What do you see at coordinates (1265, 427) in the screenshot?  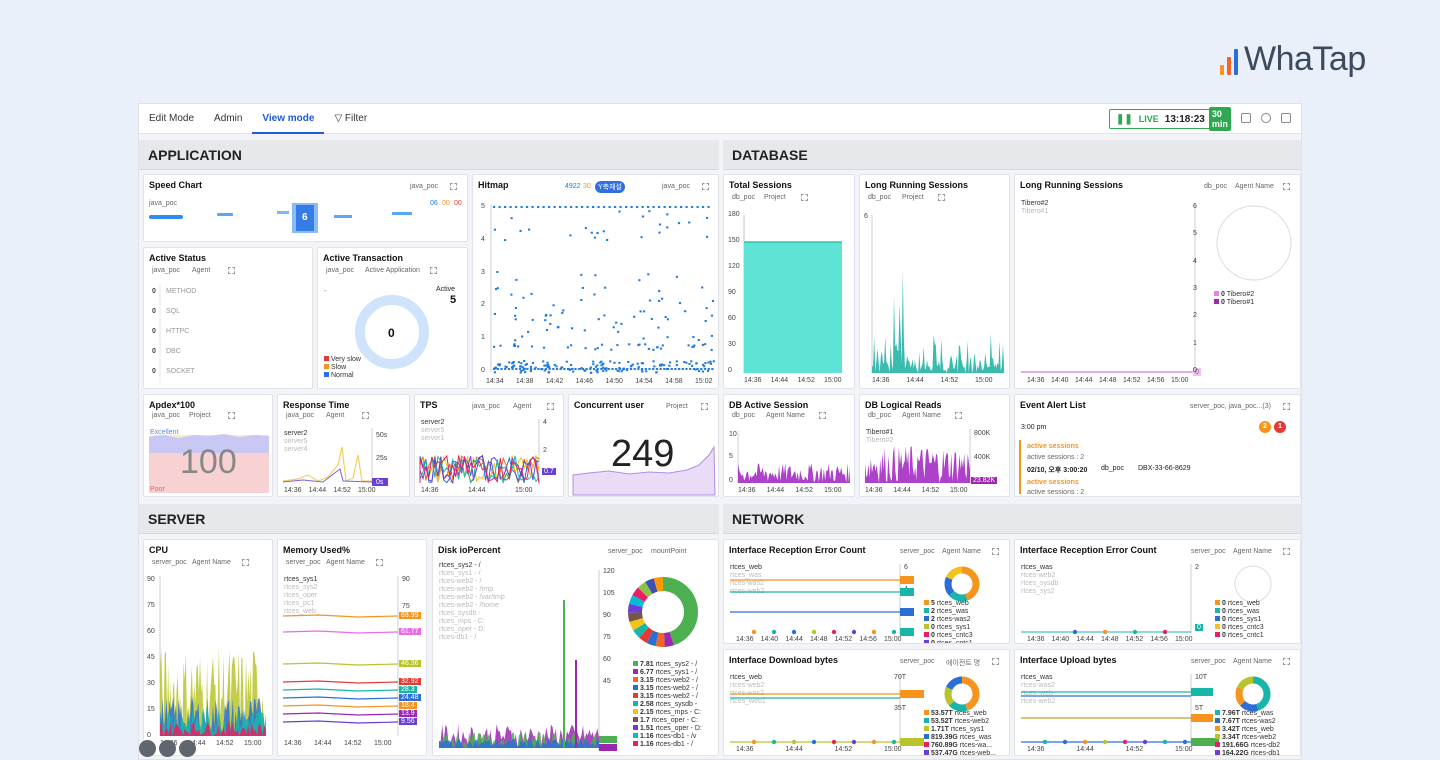 I see `event-warn-count: 2` at bounding box center [1265, 427].